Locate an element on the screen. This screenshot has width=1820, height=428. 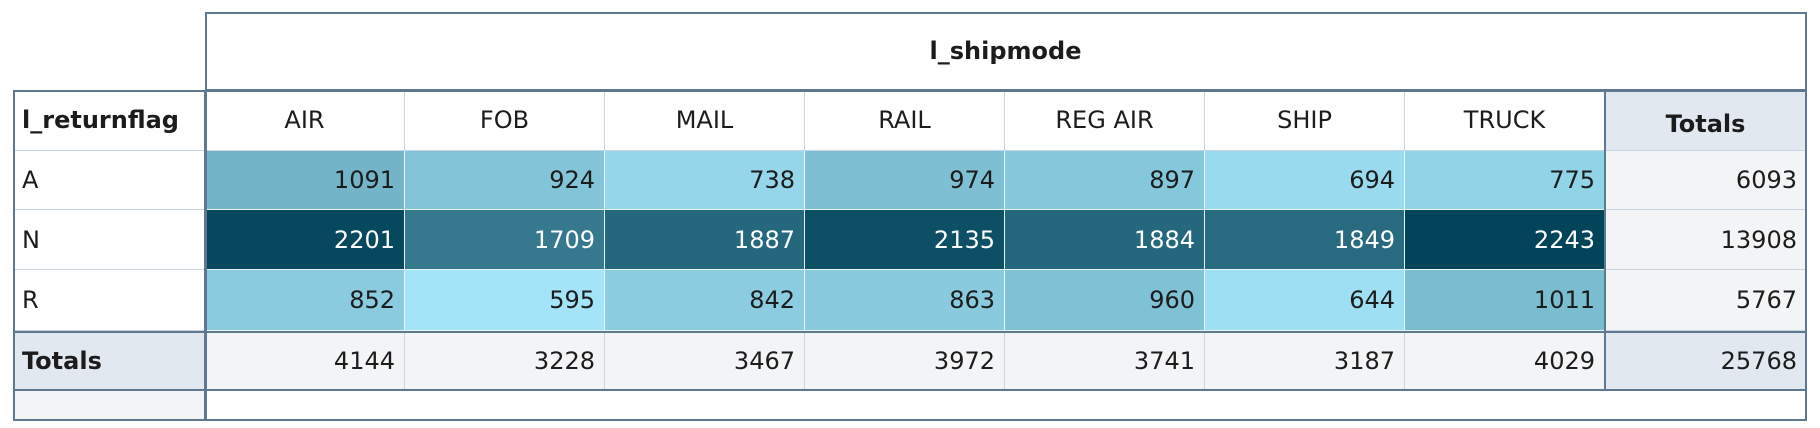
column-header: MAIL is located at coordinates (705, 120).